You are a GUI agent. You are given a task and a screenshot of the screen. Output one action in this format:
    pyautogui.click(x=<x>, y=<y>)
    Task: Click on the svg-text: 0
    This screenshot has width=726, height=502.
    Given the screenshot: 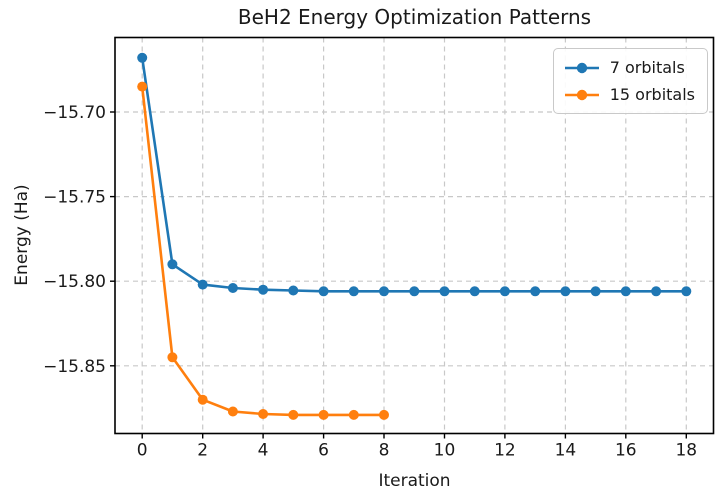 What is the action you would take?
    pyautogui.click(x=142, y=451)
    